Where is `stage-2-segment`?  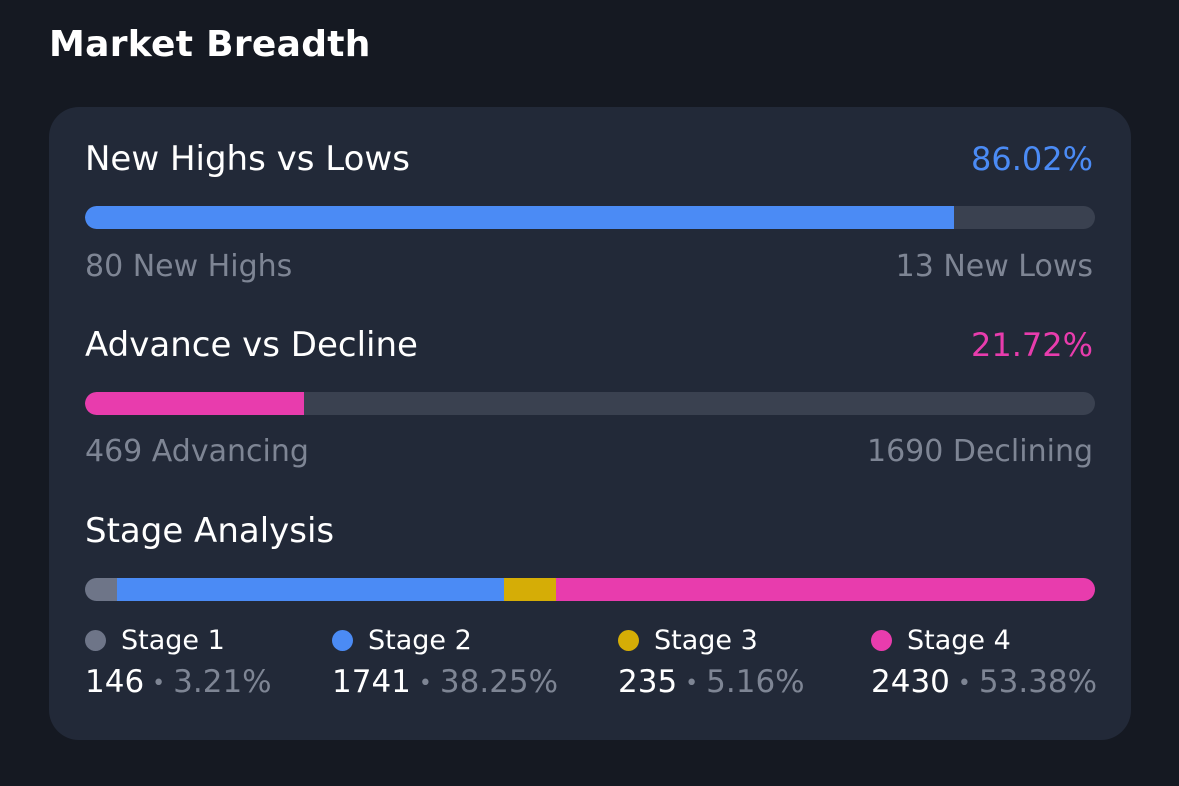 stage-2-segment is located at coordinates (310, 589).